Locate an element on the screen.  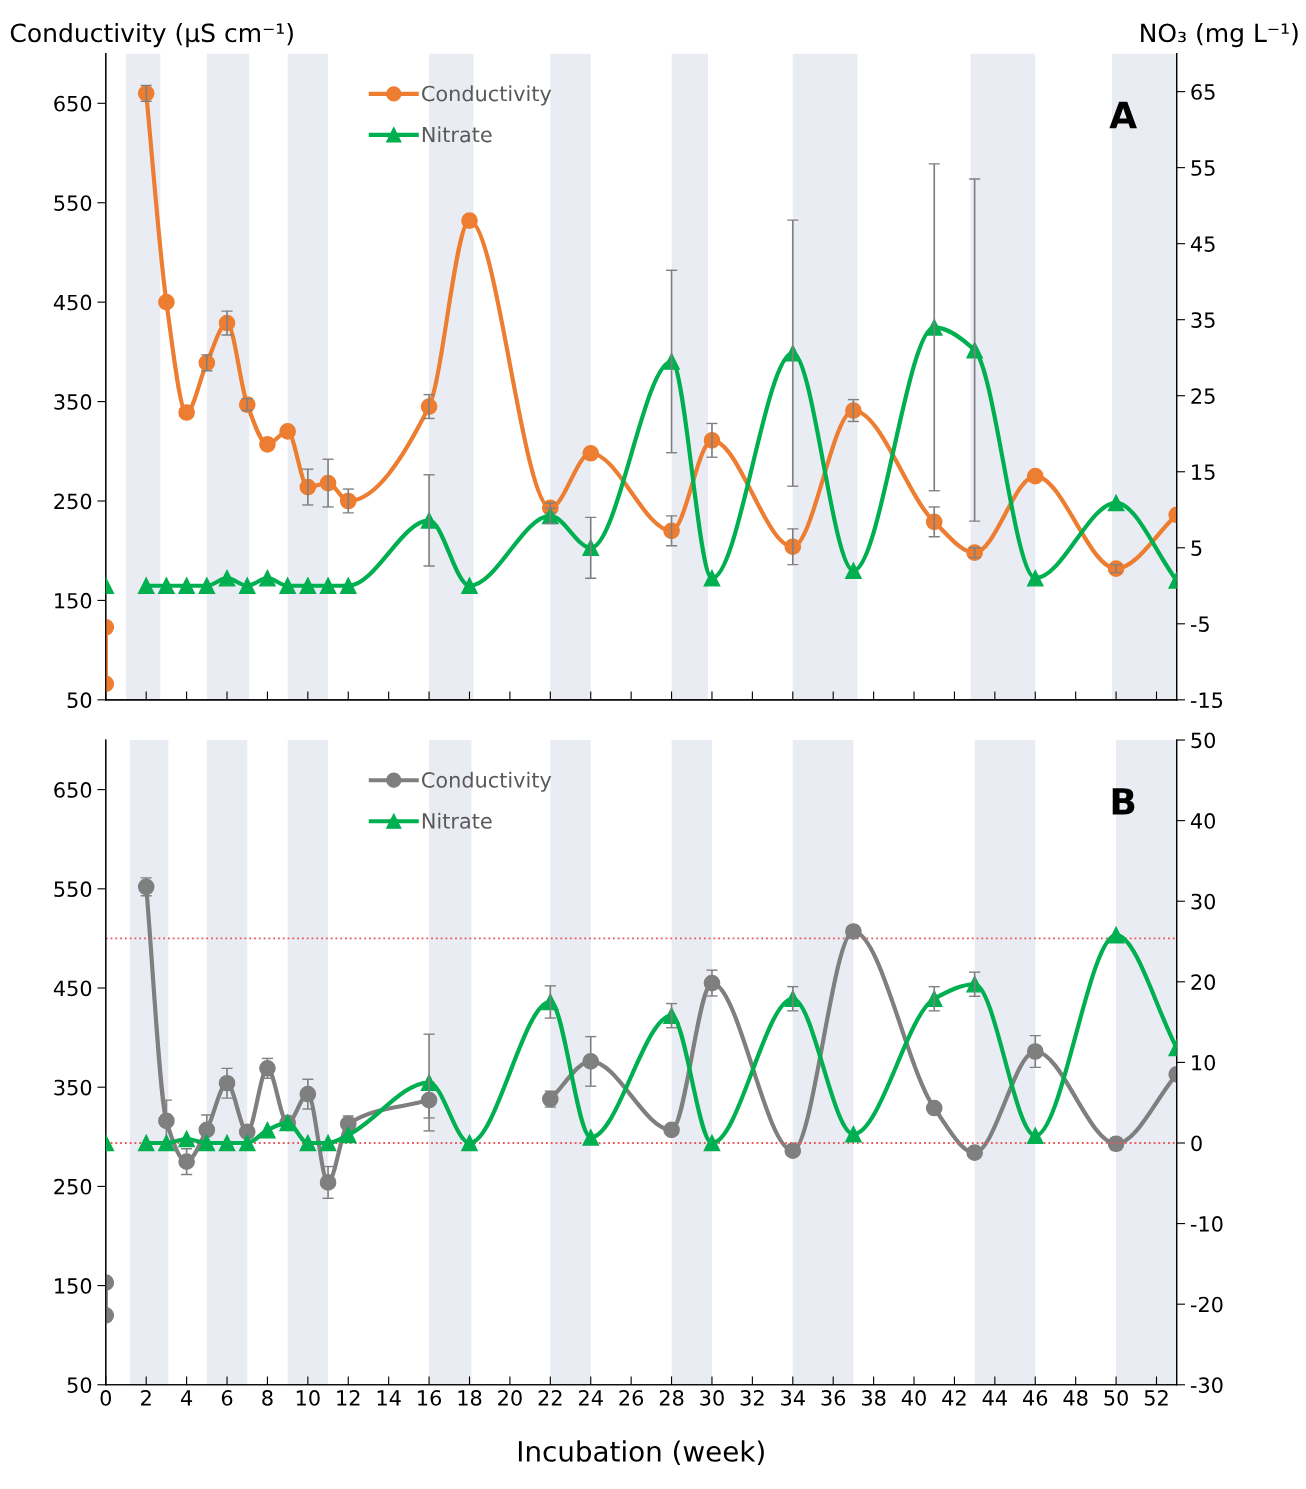
x-tick-label: 24 is located at coordinates (591, 1398).